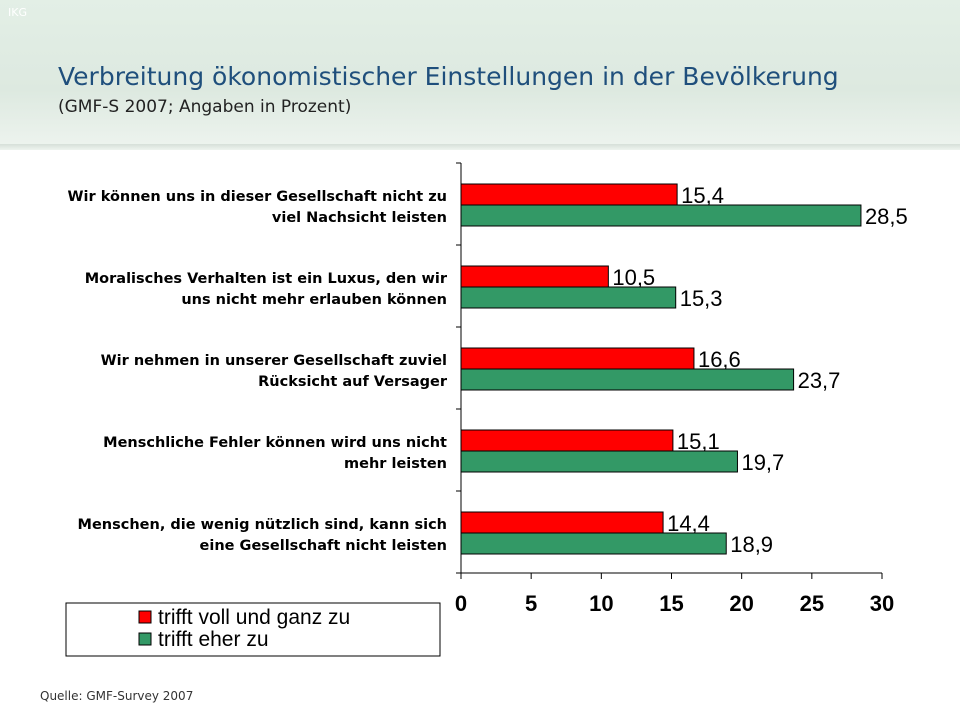 The image size is (960, 720). What do you see at coordinates (819, 380) in the screenshot?
I see `data-label-eher: 23,7` at bounding box center [819, 380].